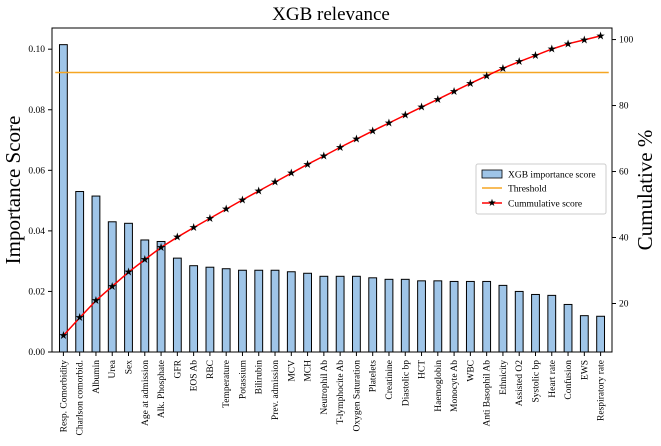 This screenshot has height=446, width=661. Describe the element at coordinates (81, 397) in the screenshot. I see `x-tick-label: Charlson comorbid.` at that location.